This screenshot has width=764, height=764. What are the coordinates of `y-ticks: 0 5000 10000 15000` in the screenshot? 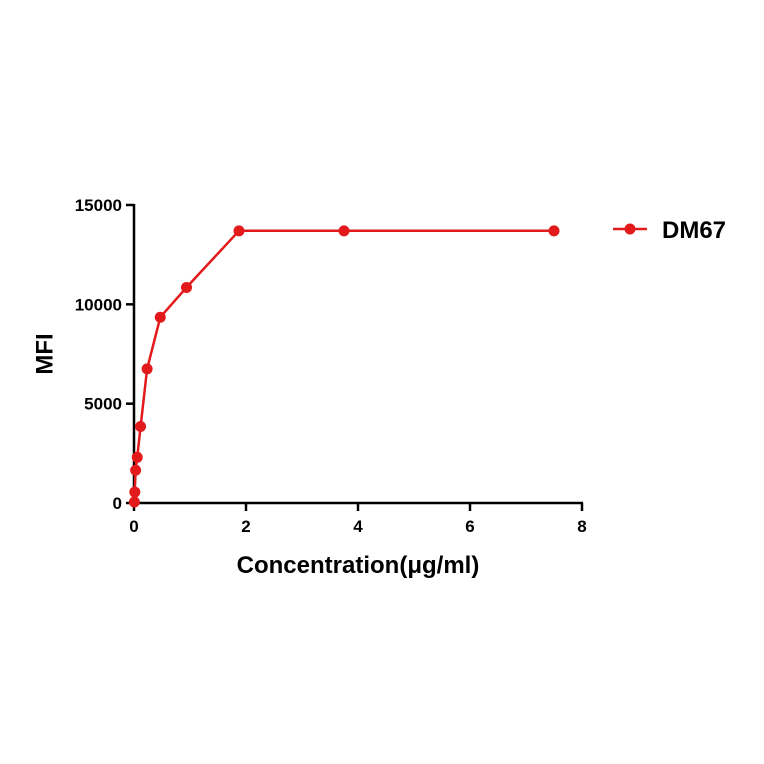 It's located at (104, 354).